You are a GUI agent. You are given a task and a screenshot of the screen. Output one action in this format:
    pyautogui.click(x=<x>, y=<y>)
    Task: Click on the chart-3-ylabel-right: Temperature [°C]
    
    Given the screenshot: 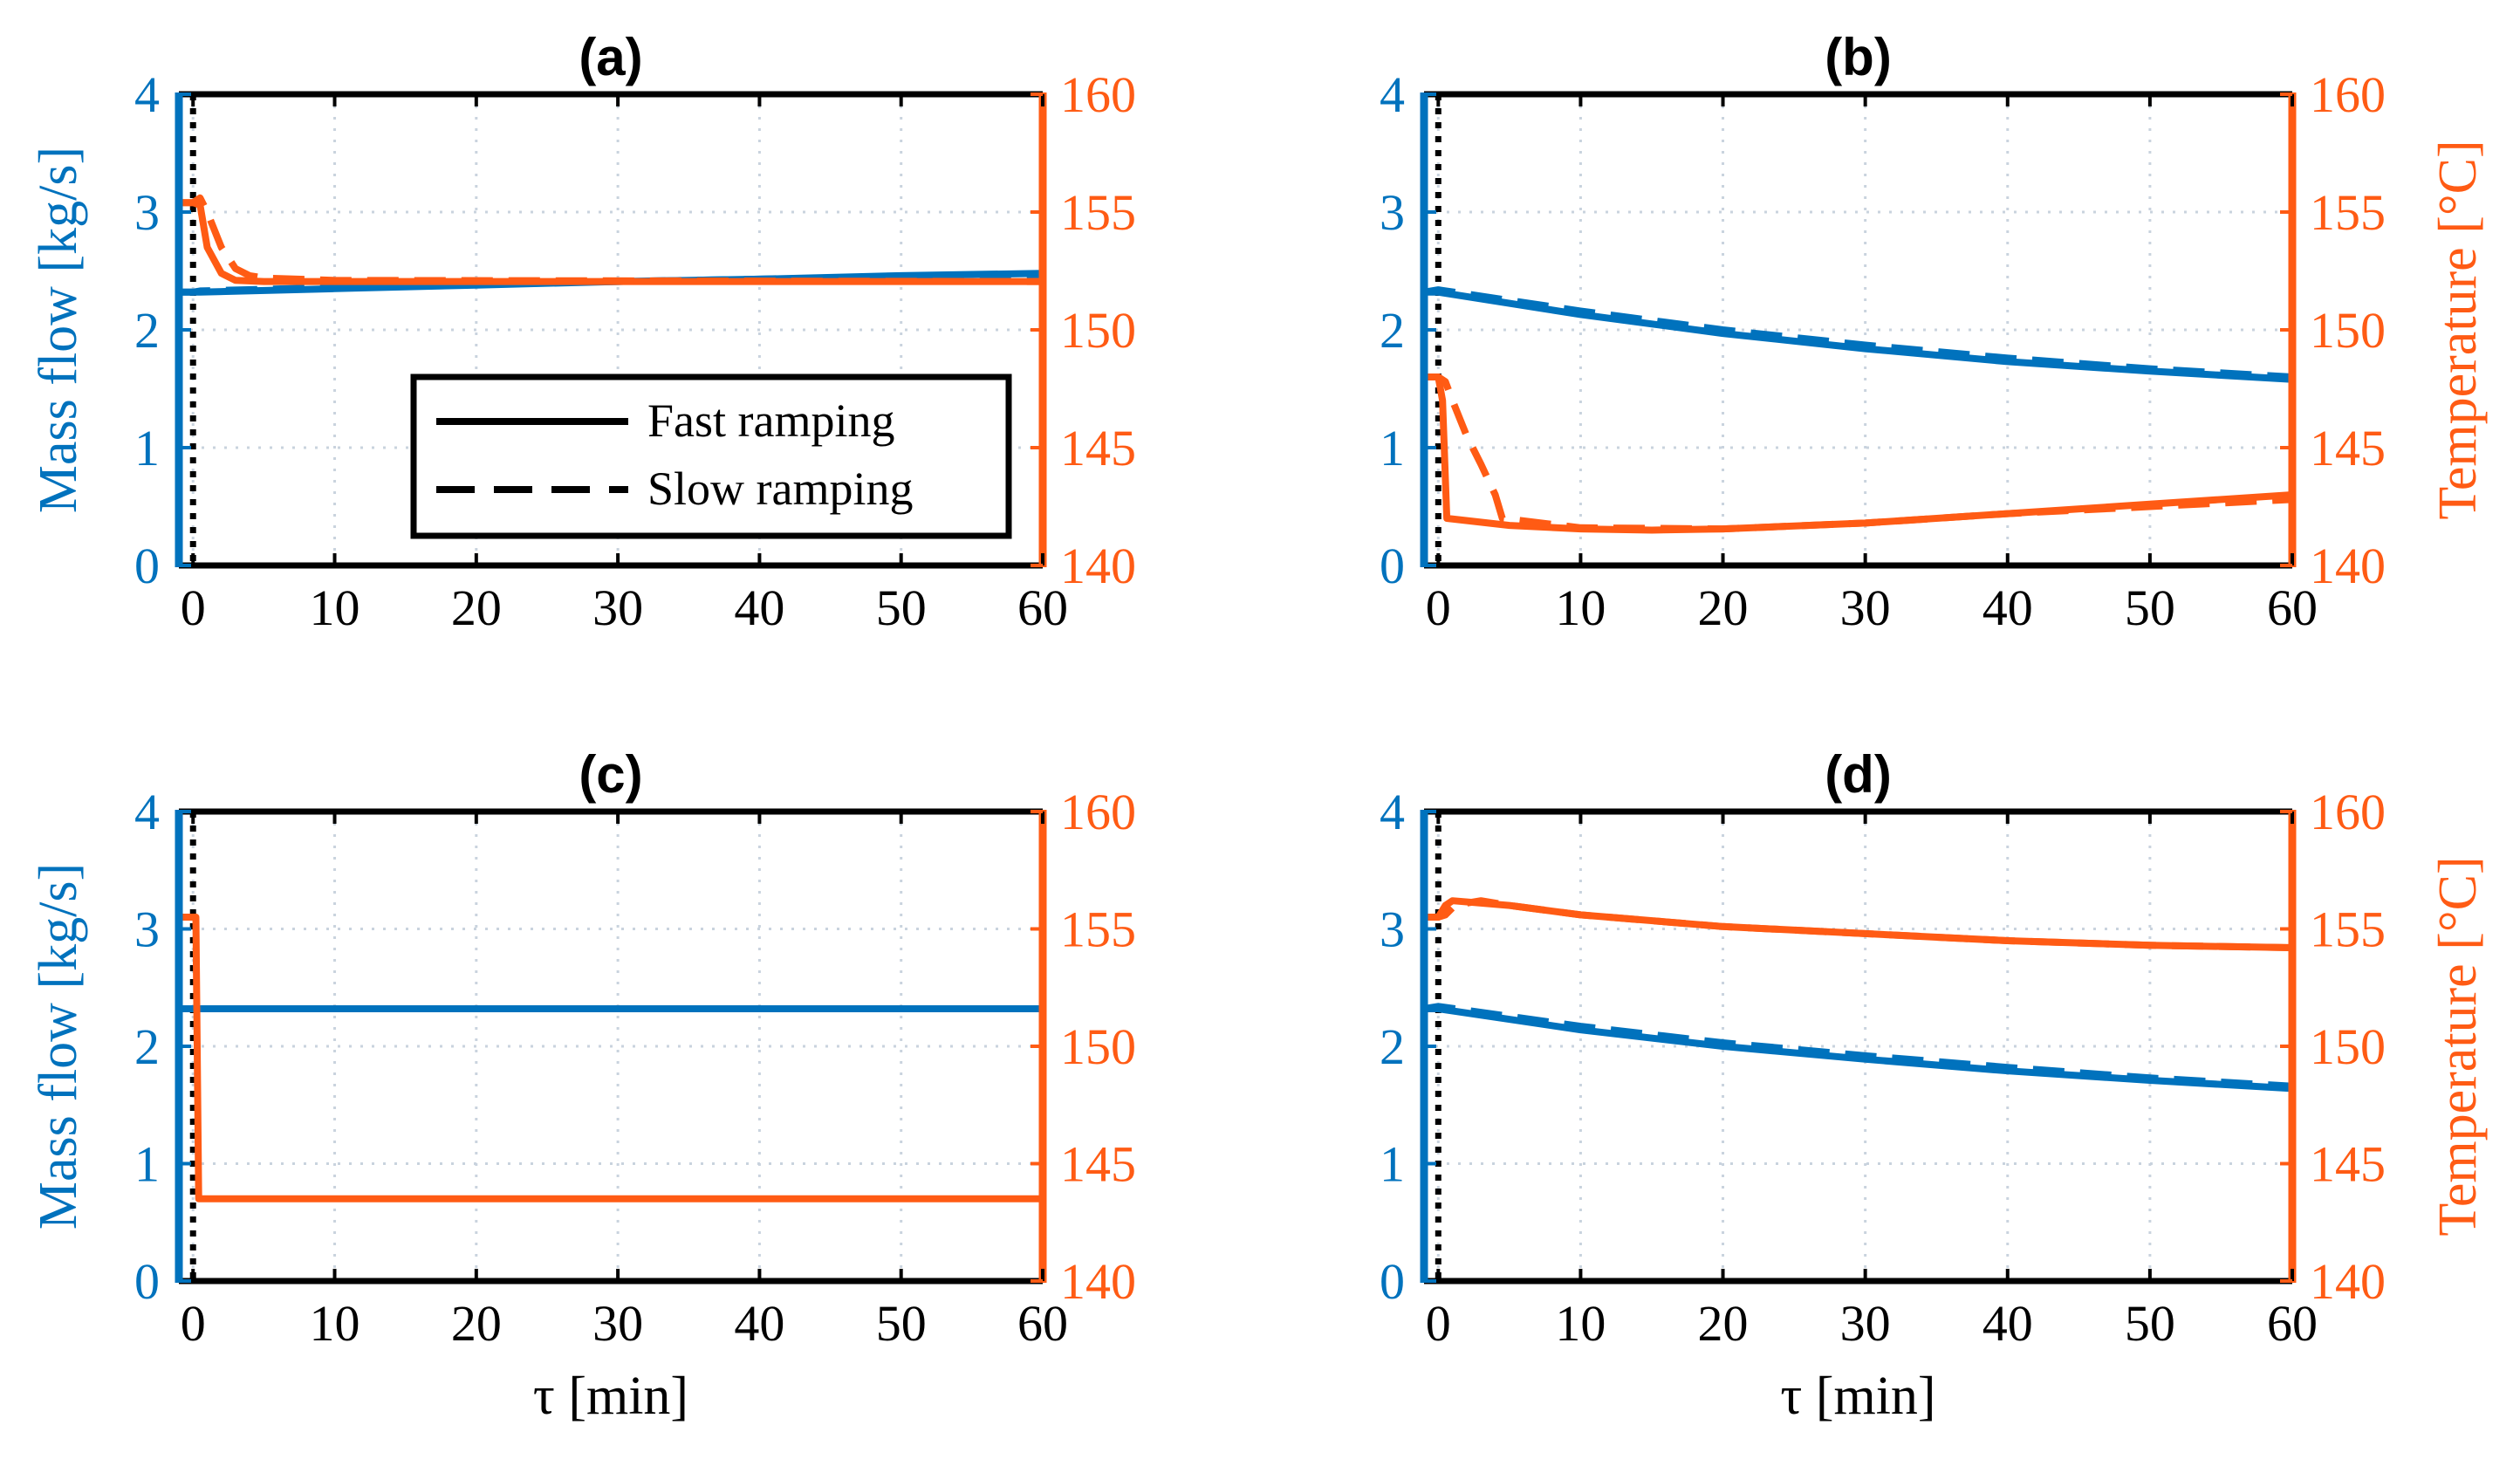 What is the action you would take?
    pyautogui.click(x=2458, y=1046)
    